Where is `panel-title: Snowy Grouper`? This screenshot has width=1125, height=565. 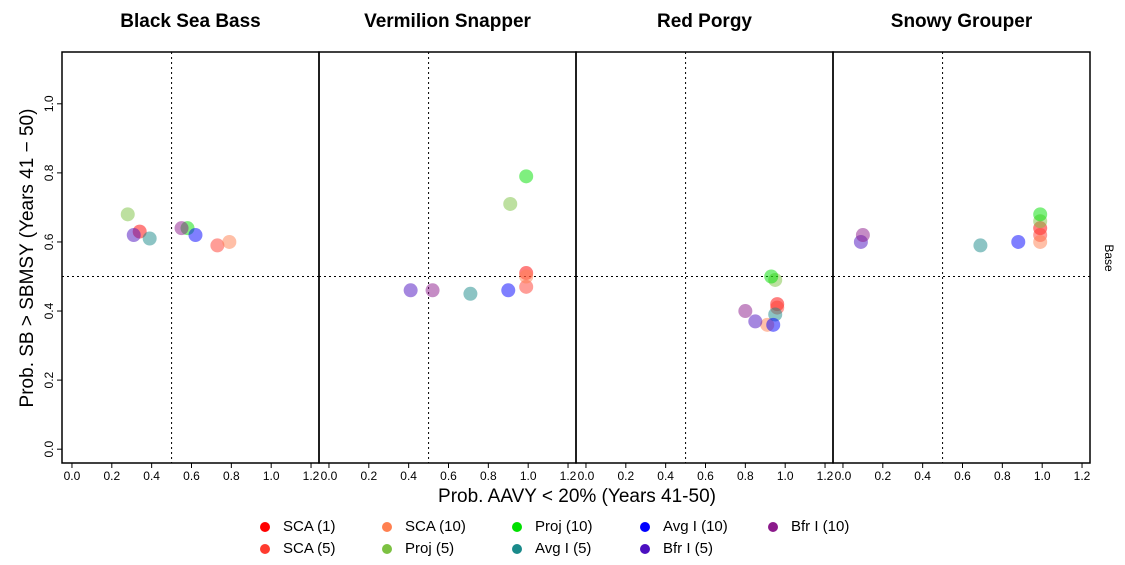
panel-title: Snowy Grouper is located at coordinates (962, 21).